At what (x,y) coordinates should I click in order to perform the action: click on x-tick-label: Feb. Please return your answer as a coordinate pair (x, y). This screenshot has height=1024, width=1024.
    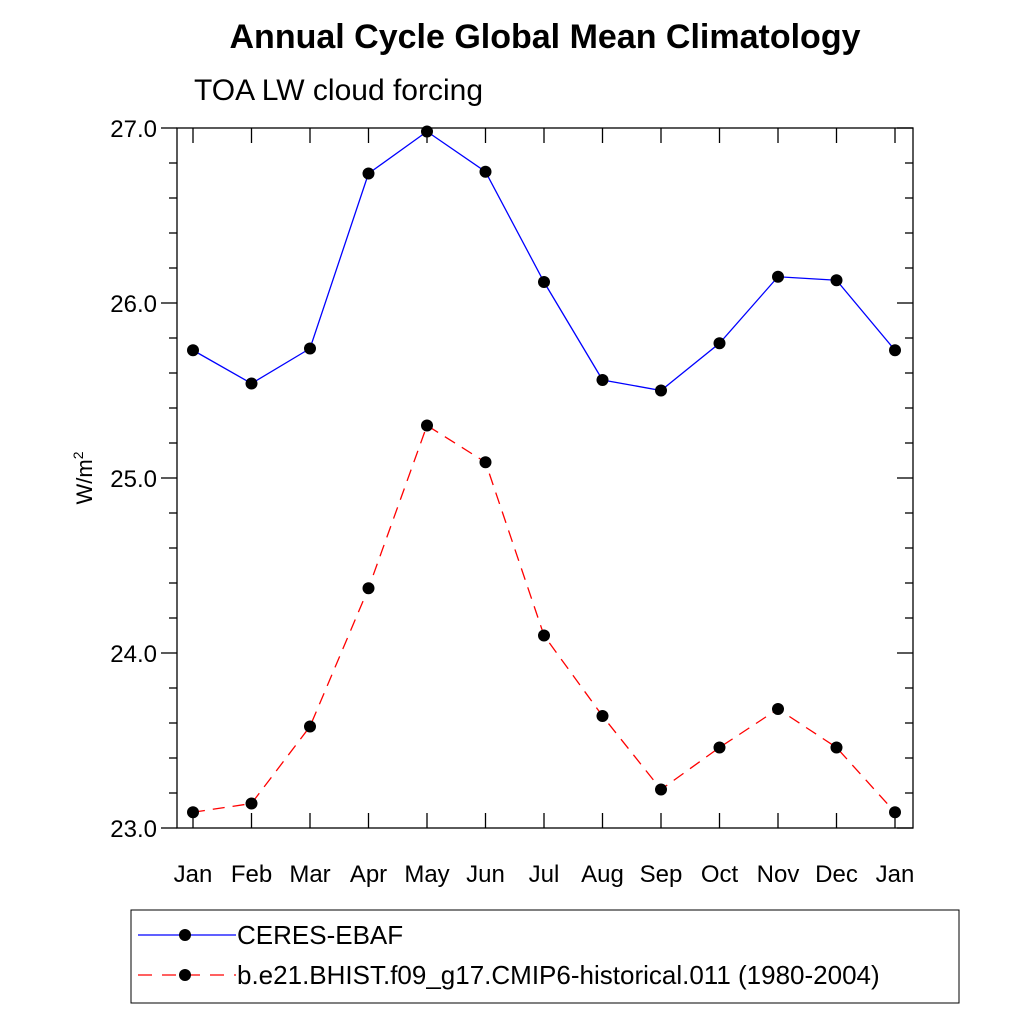
    Looking at the image, I should click on (251, 874).